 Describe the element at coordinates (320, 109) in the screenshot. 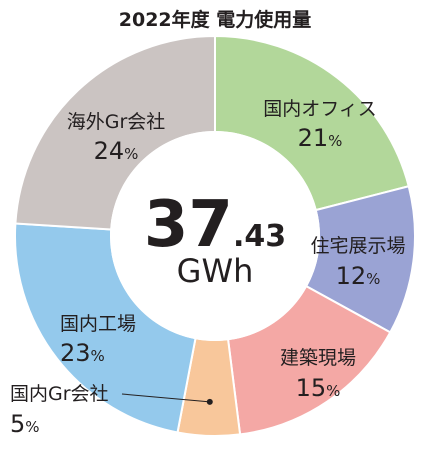

I see `slice-label-0: 国内オフィス` at that location.